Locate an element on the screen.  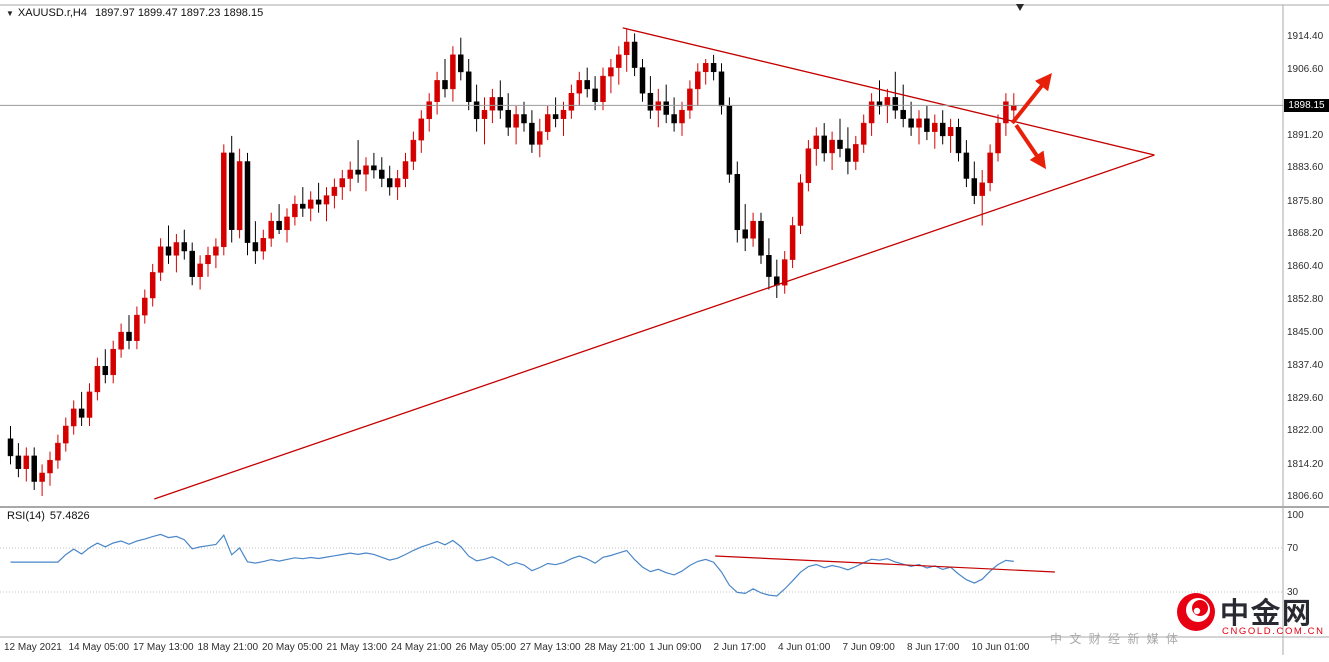
price-tick-label: 1914.40 is located at coordinates (1305, 36).